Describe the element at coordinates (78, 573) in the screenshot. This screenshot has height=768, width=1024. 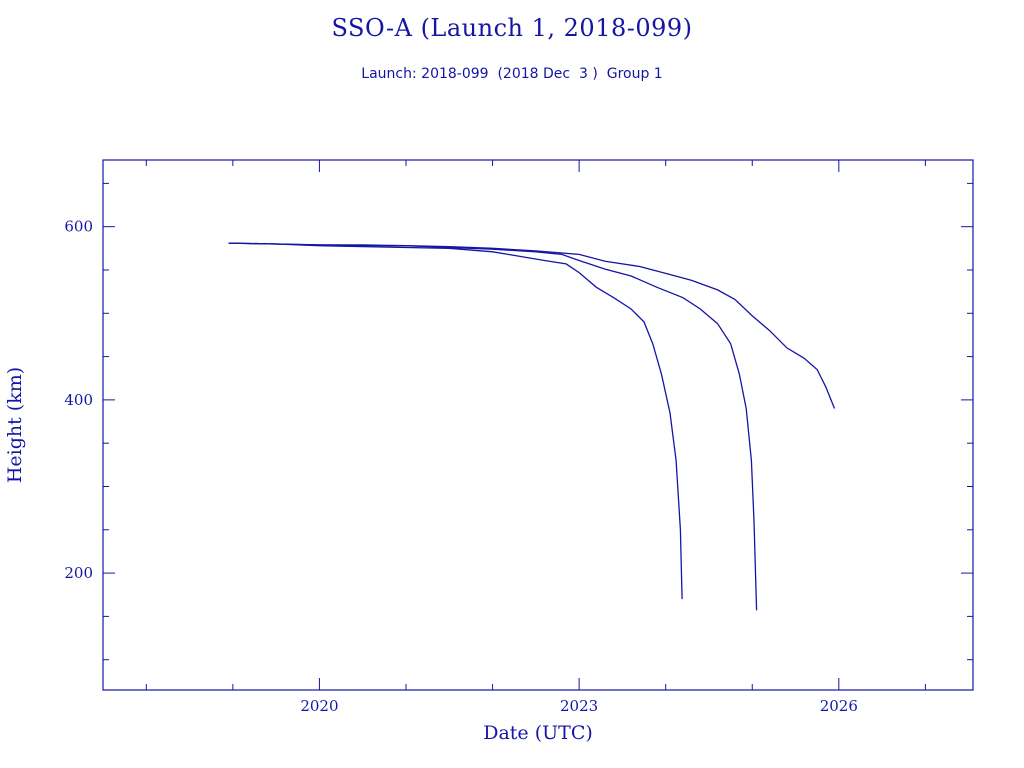
I see `y-tick-label: 200` at that location.